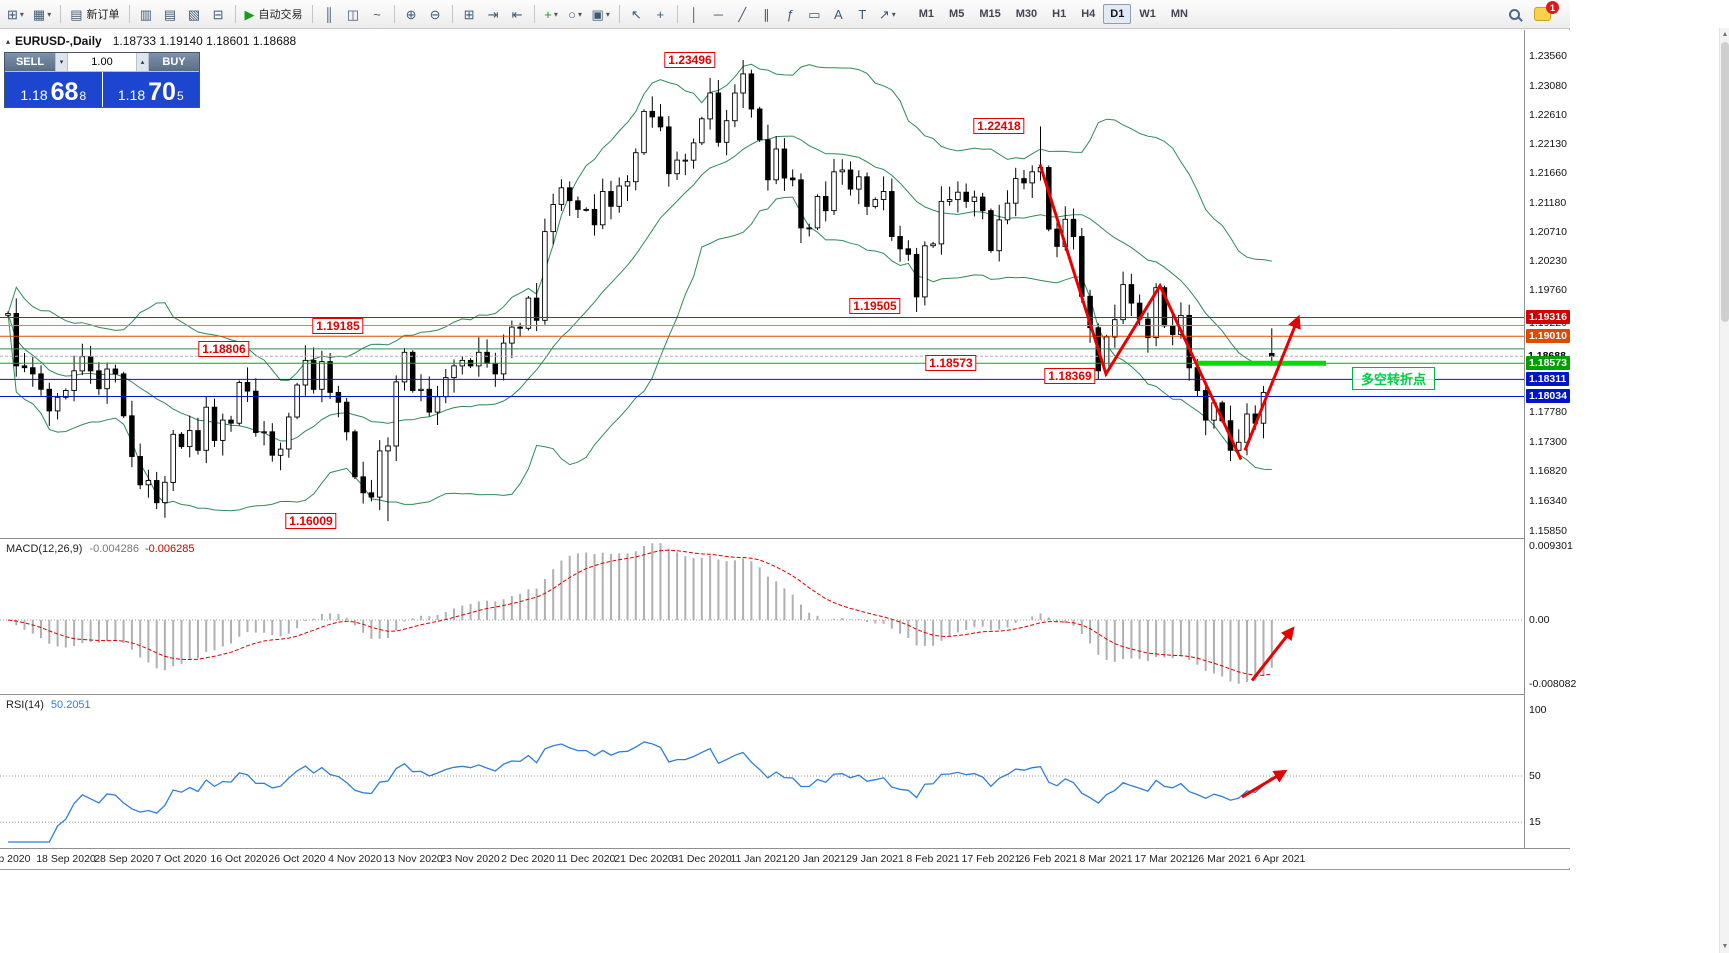  What do you see at coordinates (1552, 7) in the screenshot?
I see `notification-badge: 1` at bounding box center [1552, 7].